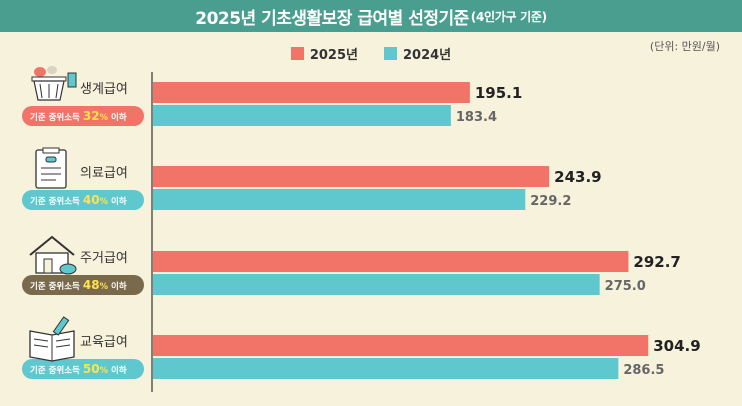  Describe the element at coordinates (51, 168) in the screenshot. I see `clipboard-checklist-icon` at that location.